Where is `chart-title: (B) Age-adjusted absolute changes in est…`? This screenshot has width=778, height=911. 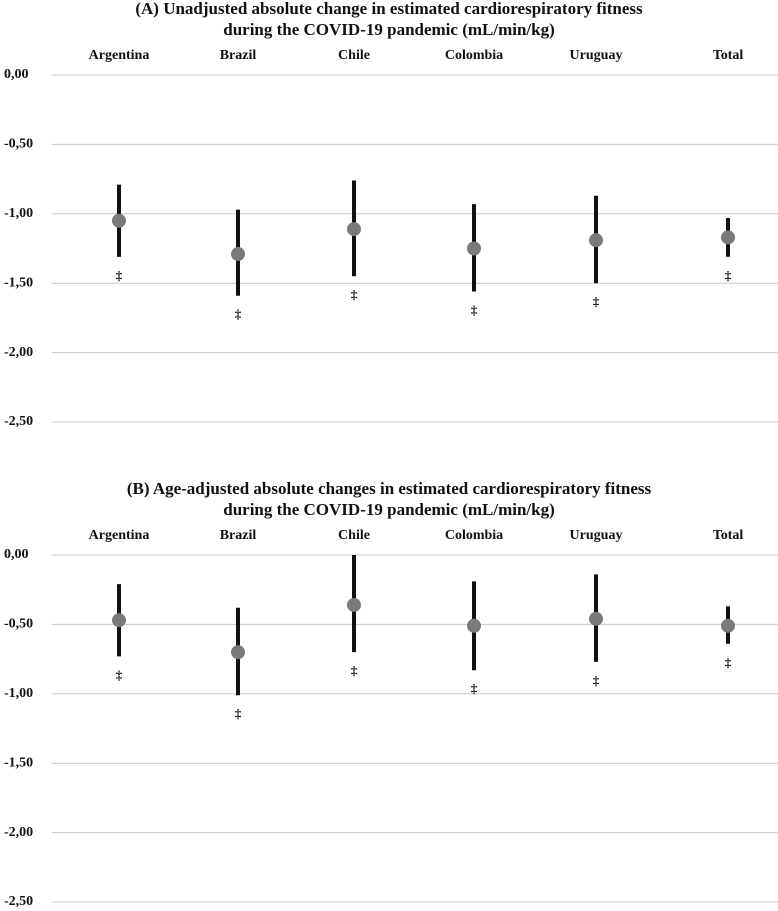 chart-title: (B) Age-adjusted absolute changes in est… is located at coordinates (389, 488).